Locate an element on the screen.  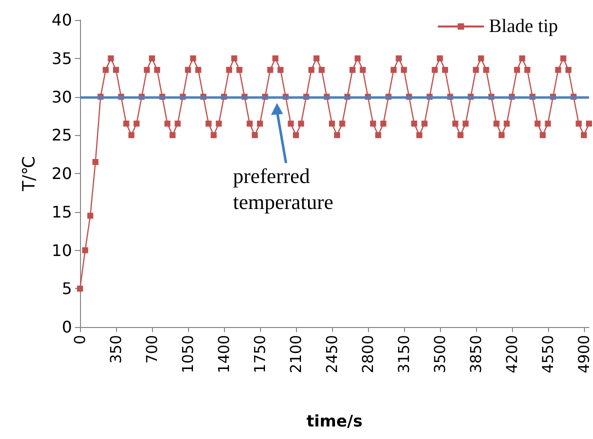
x-tick-label: 1050 is located at coordinates (187, 354).